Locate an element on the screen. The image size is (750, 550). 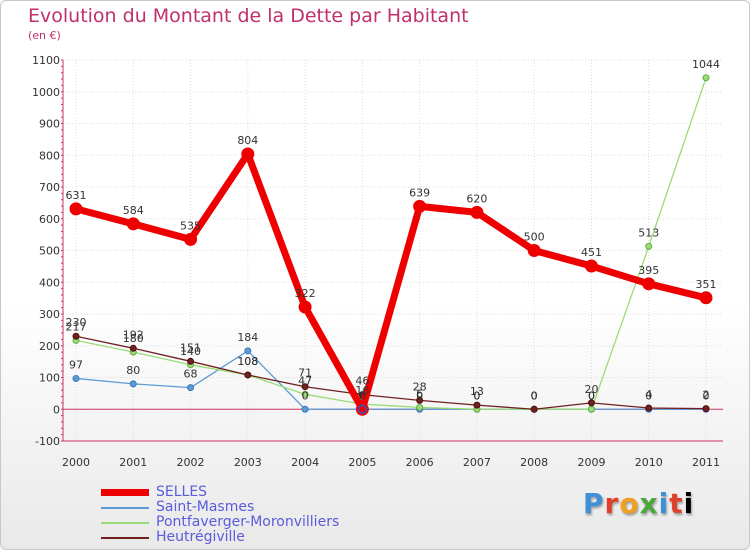
data-label: 46 is located at coordinates (362, 381).